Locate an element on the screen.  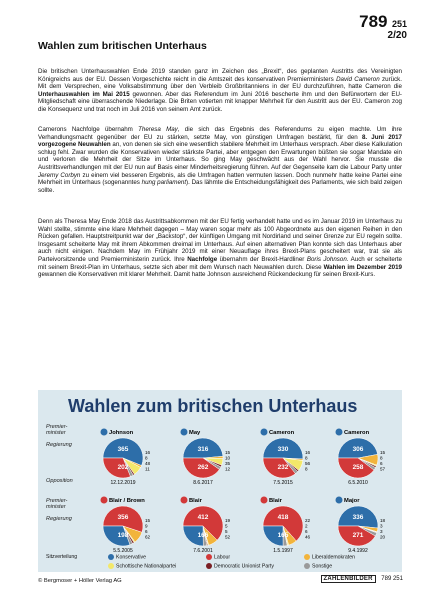
article-title: Wahlen zum britischen Unterhaus is located at coordinates (122, 46).